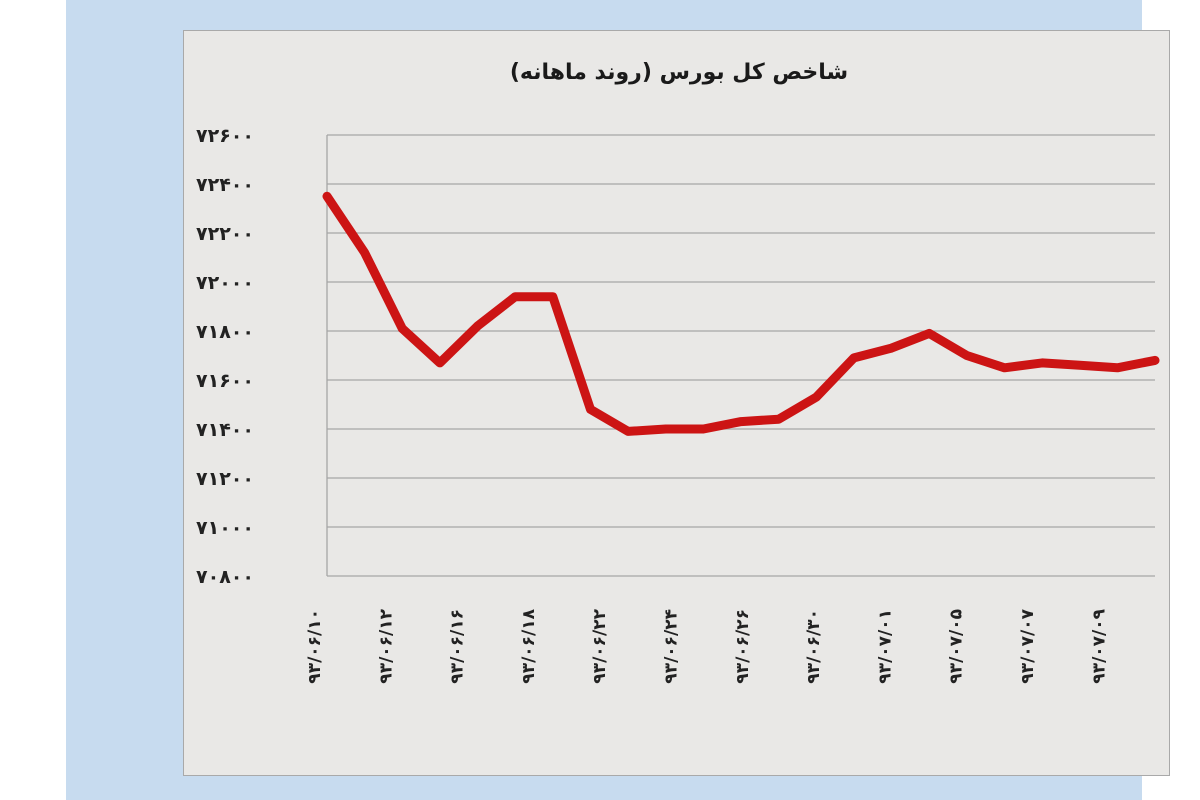 The height and width of the screenshot is (800, 1200). What do you see at coordinates (225, 577) in the screenshot?
I see `y-tick-label: ۷۰۸۰۰` at bounding box center [225, 577].